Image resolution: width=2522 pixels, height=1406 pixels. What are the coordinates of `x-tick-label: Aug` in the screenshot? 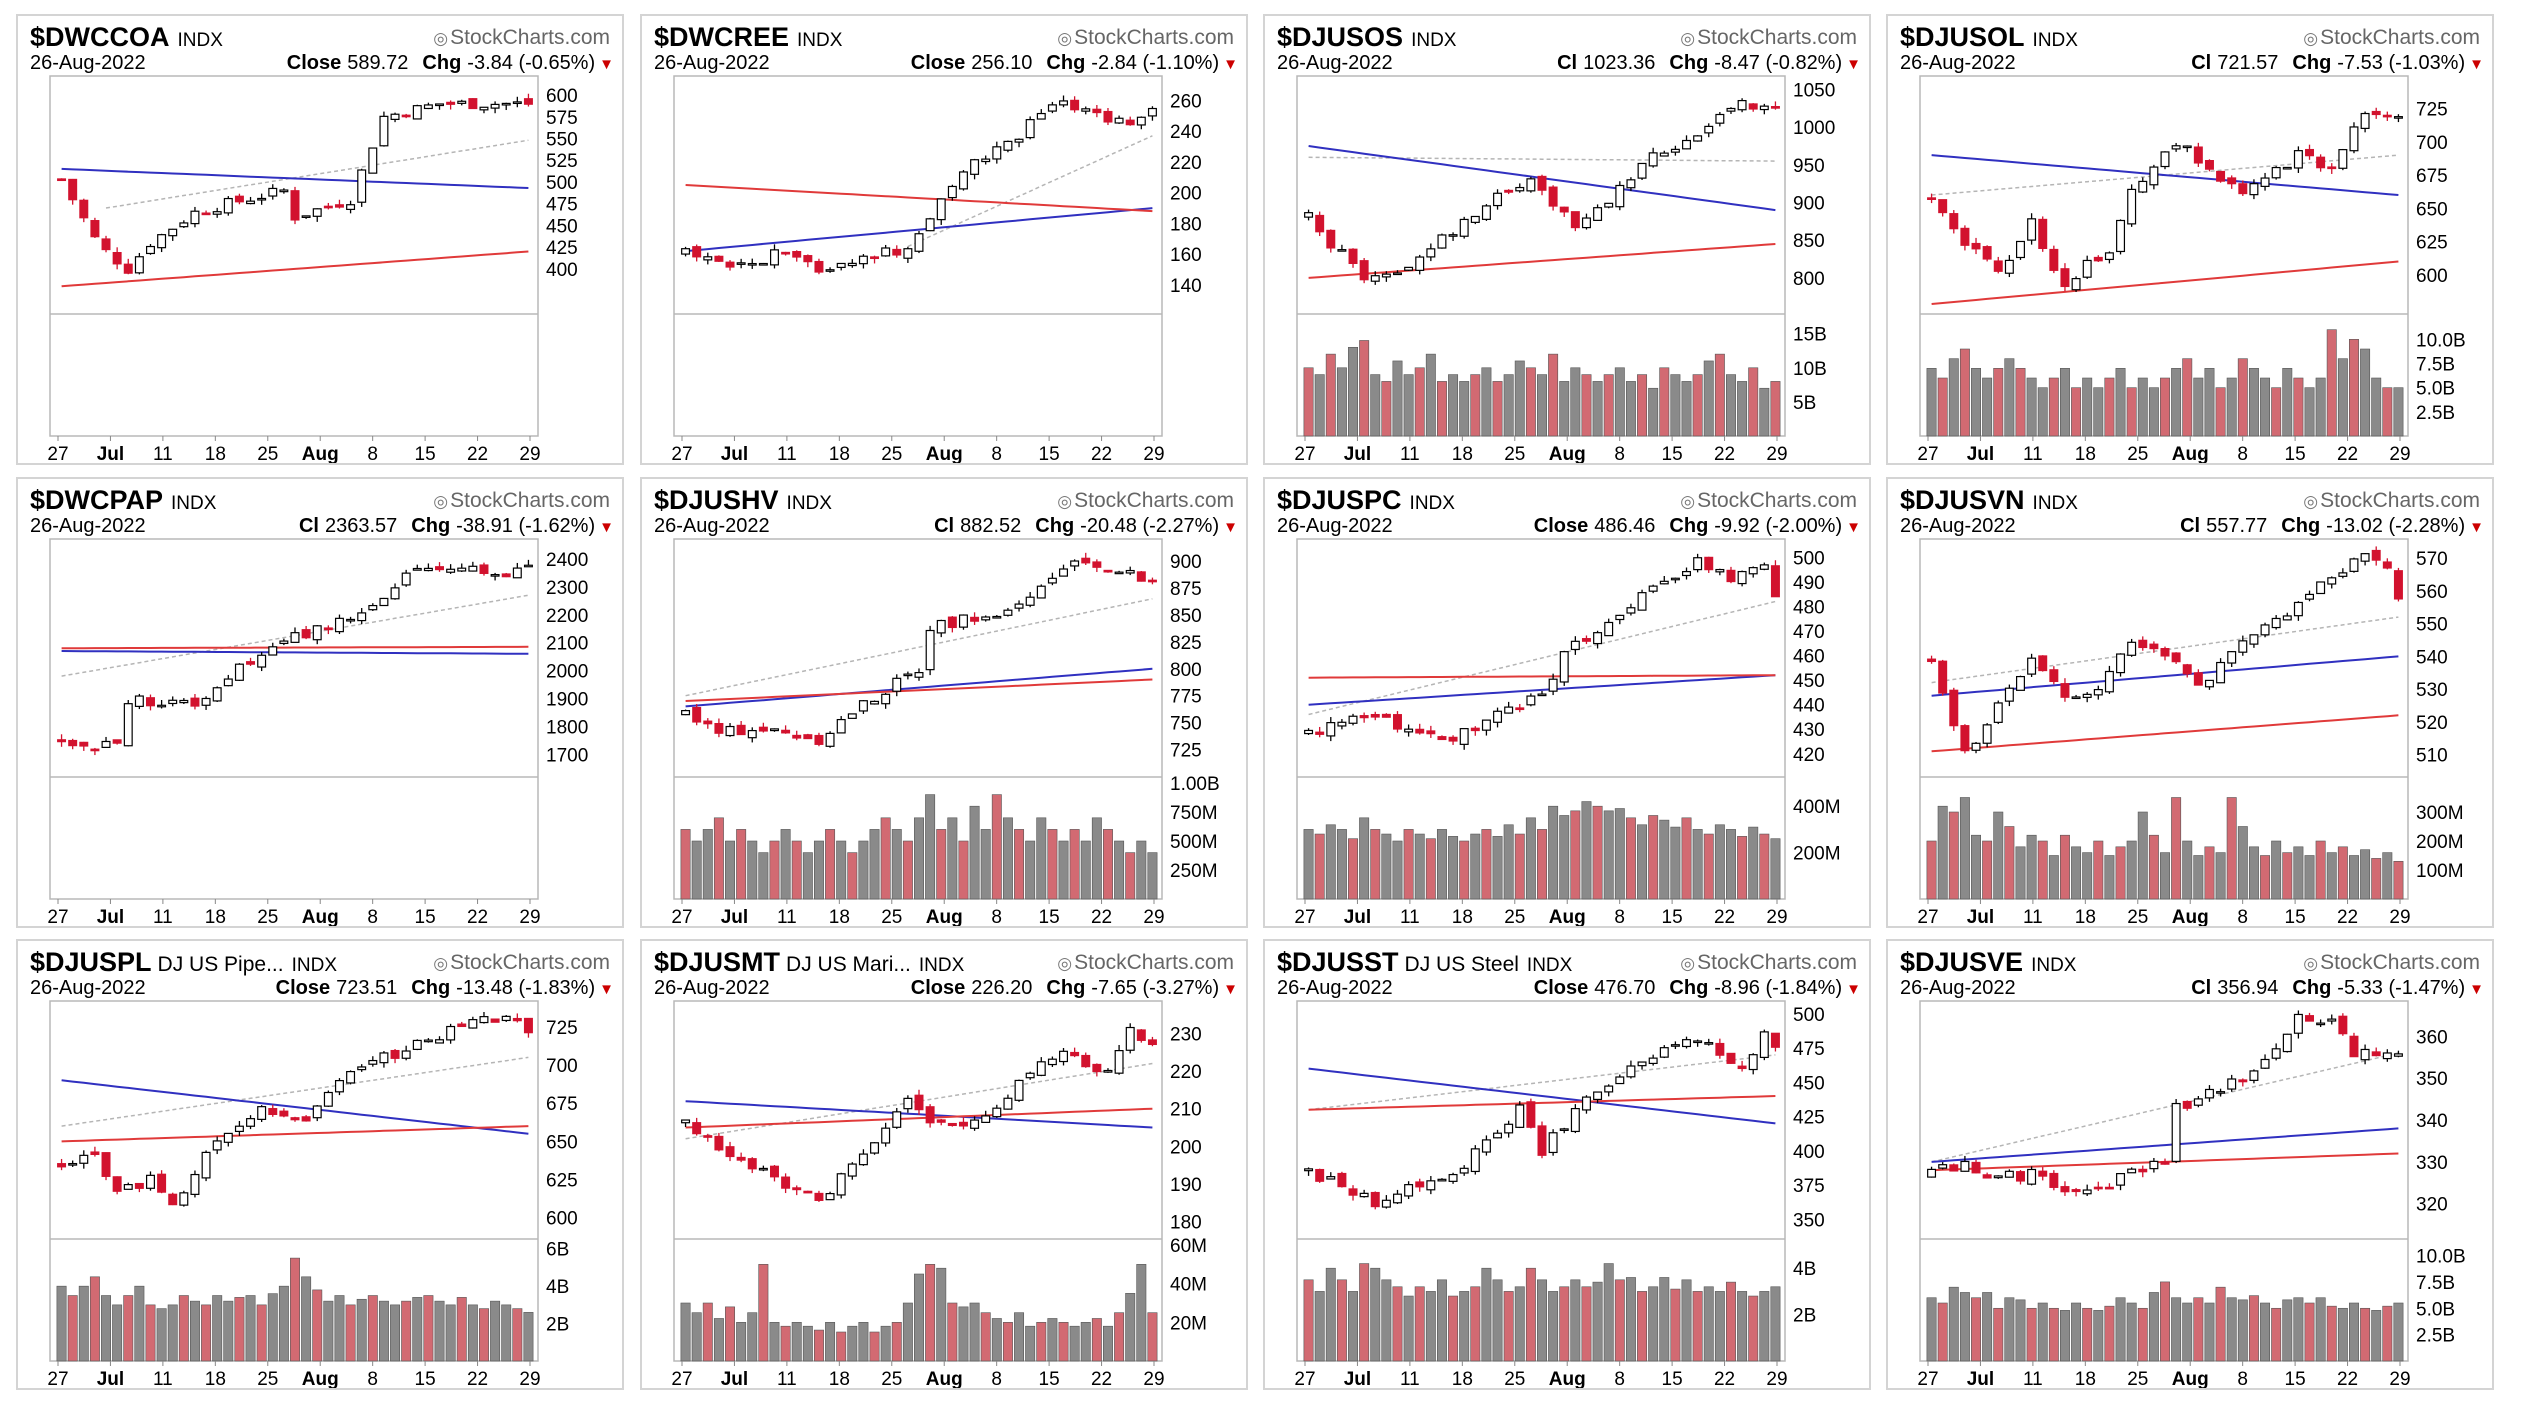 It's located at (1567, 1379).